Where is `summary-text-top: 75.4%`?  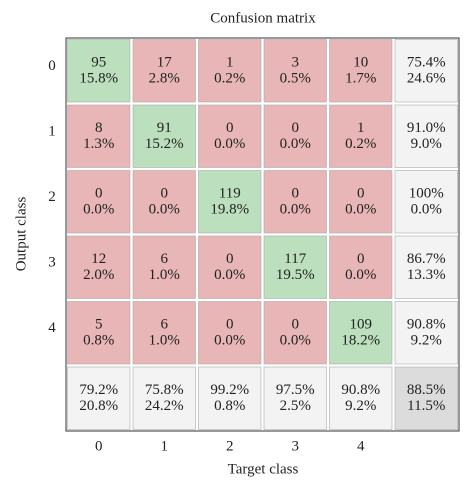 summary-text-top: 75.4% is located at coordinates (426, 62).